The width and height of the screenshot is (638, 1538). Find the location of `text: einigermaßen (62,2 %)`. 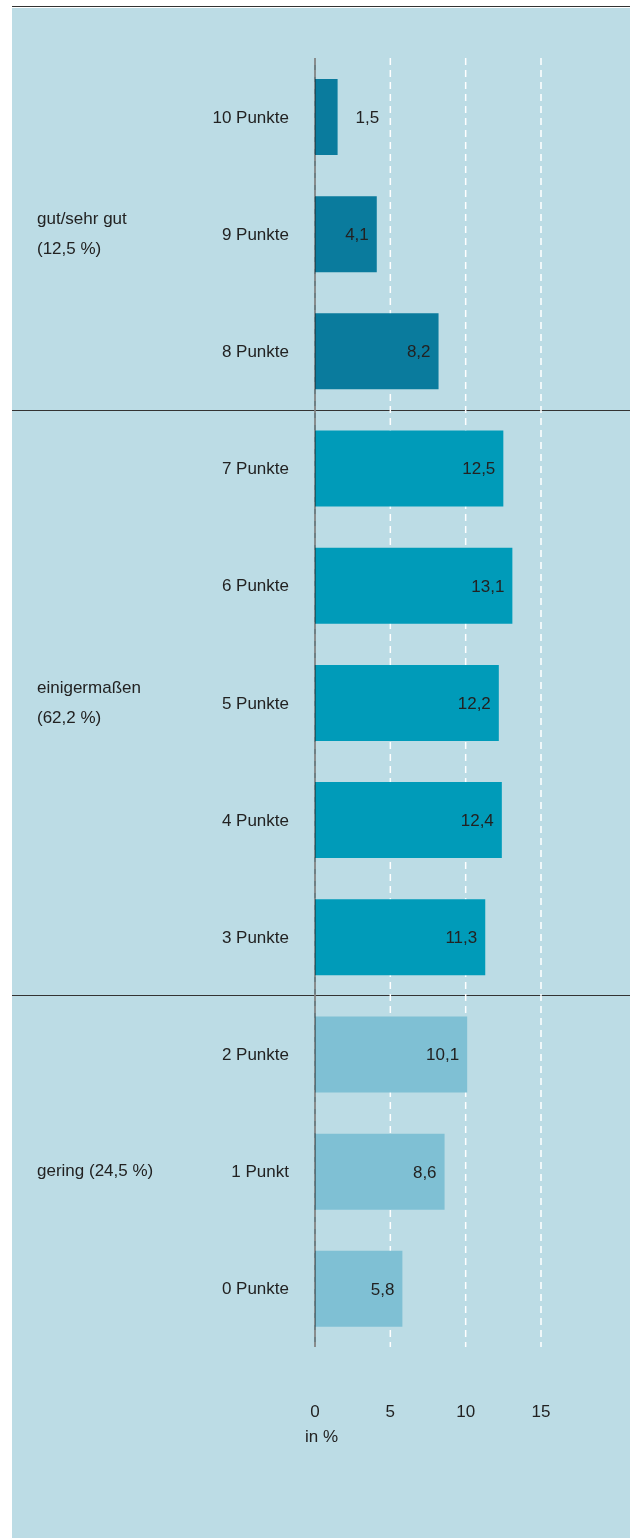

text: einigermaßen (62,2 %) is located at coordinates (89, 702).